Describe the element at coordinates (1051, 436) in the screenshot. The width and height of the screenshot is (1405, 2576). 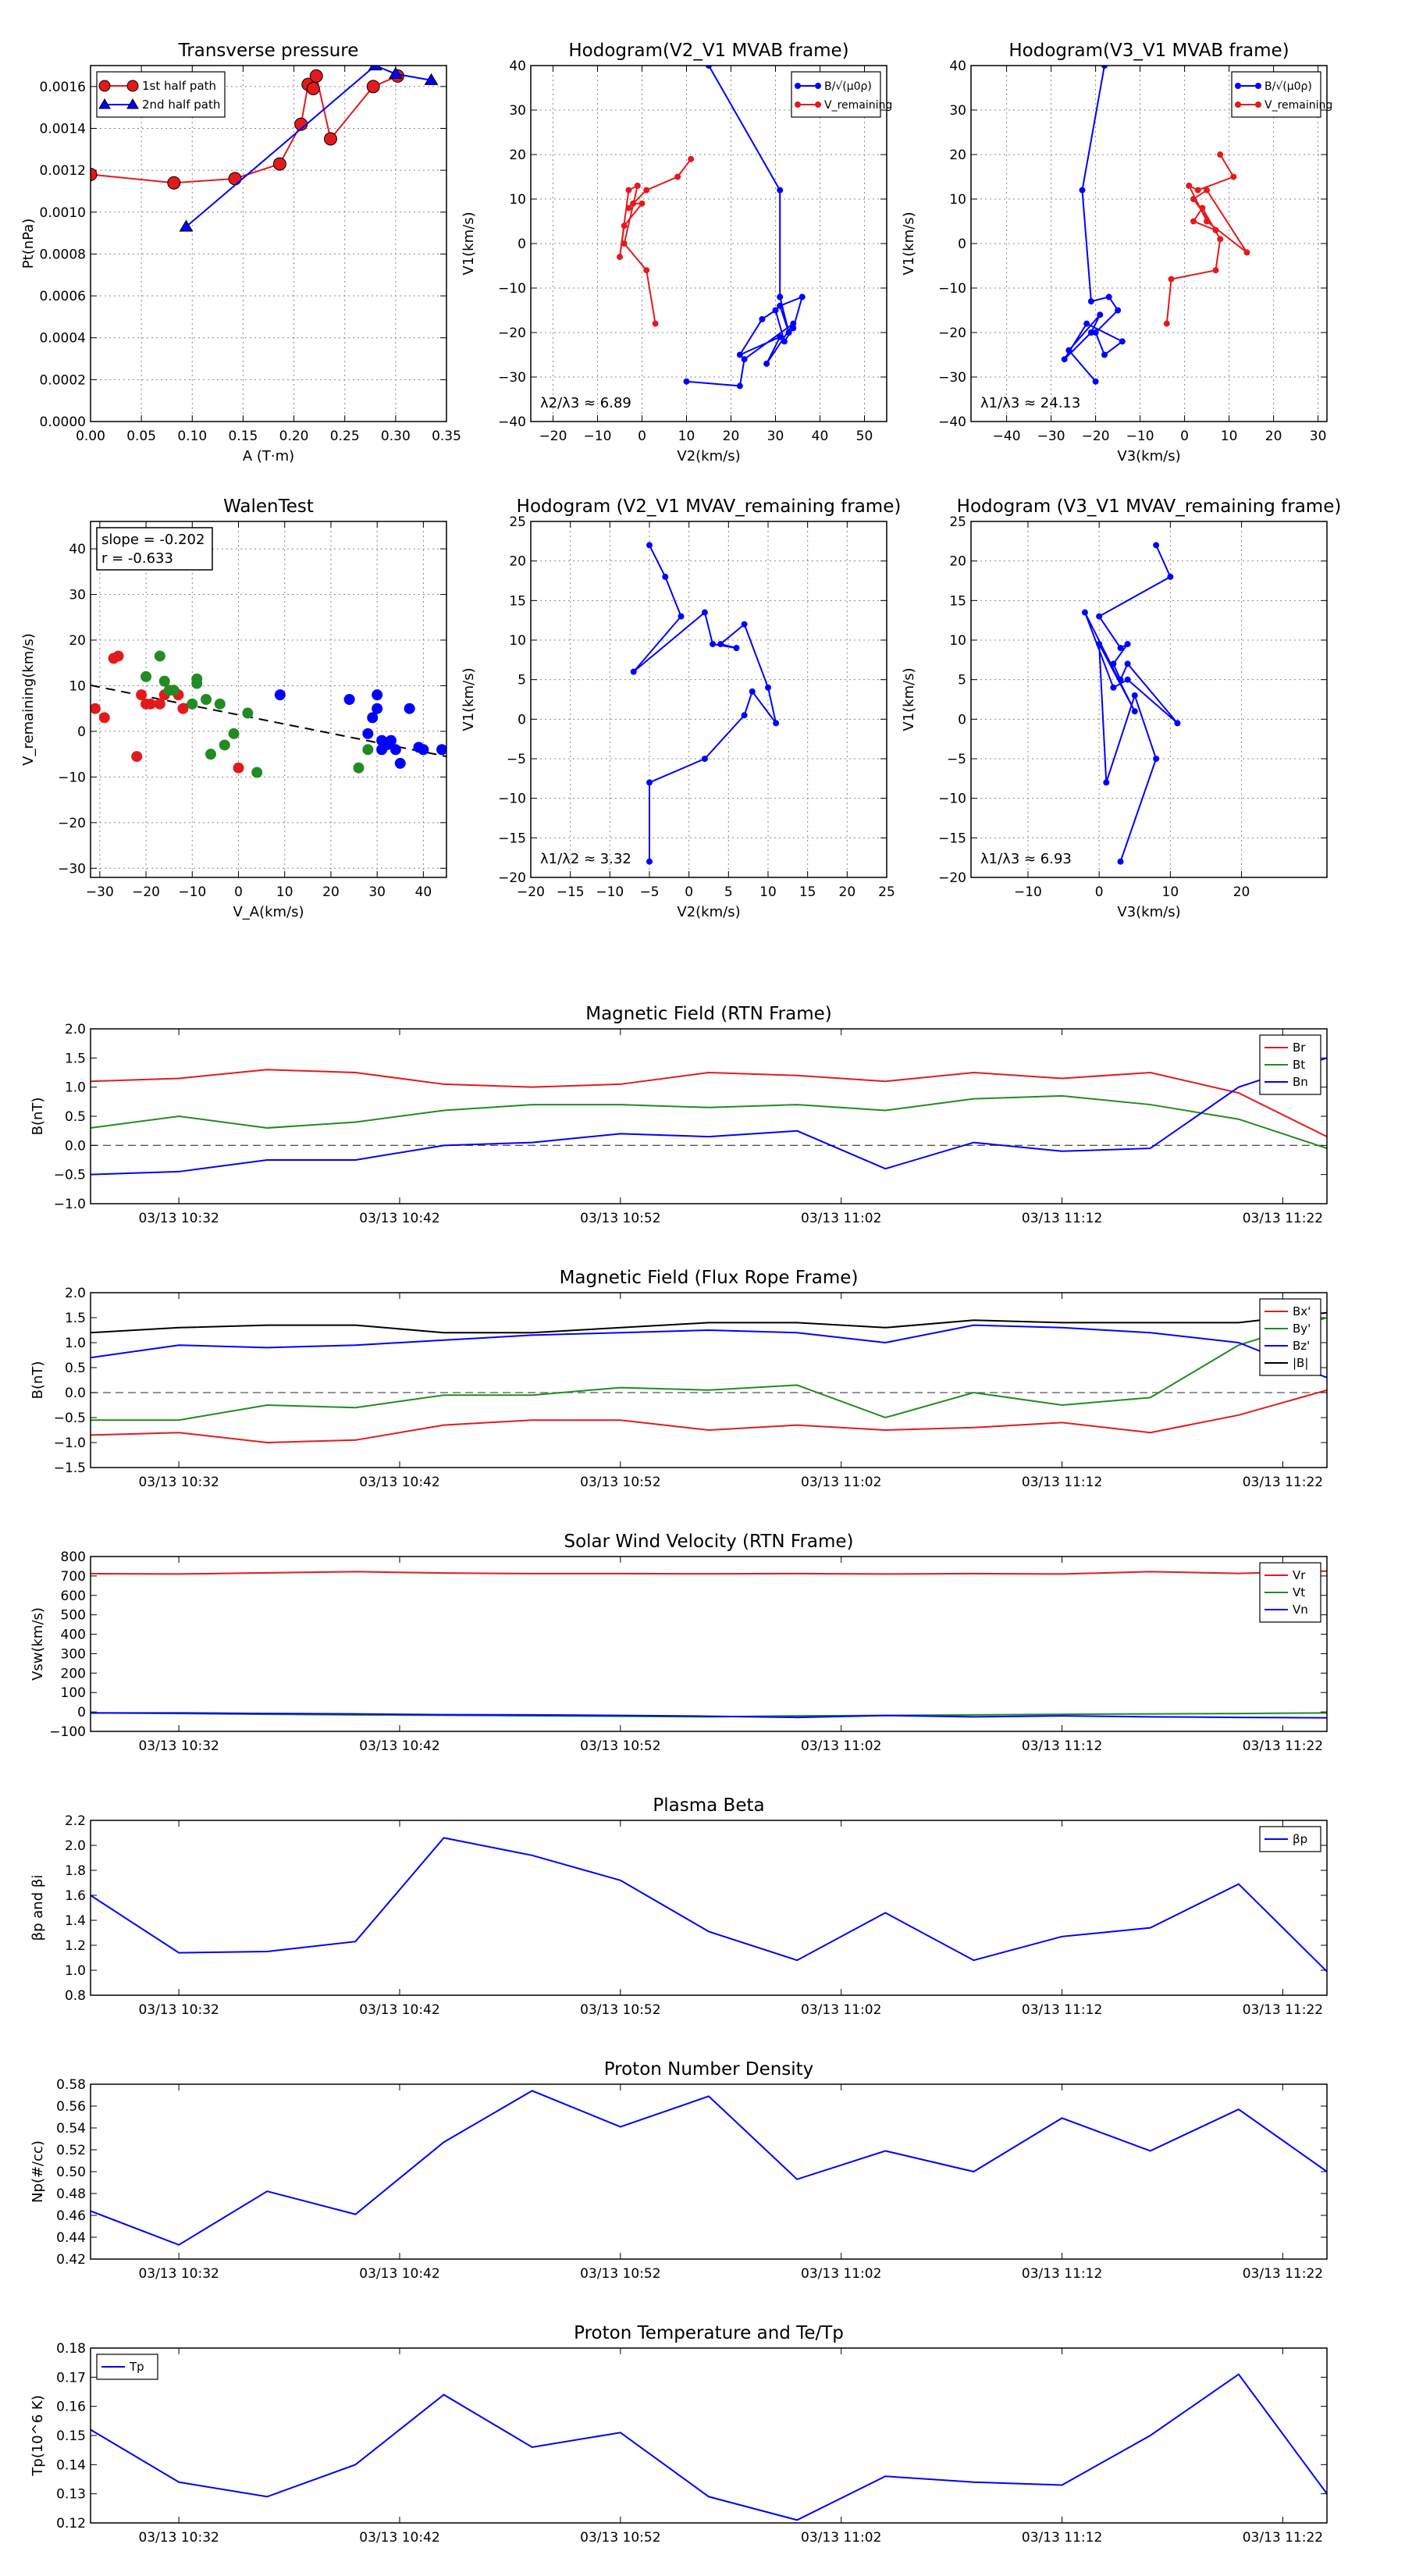
I see `x-tick-label: −30` at that location.